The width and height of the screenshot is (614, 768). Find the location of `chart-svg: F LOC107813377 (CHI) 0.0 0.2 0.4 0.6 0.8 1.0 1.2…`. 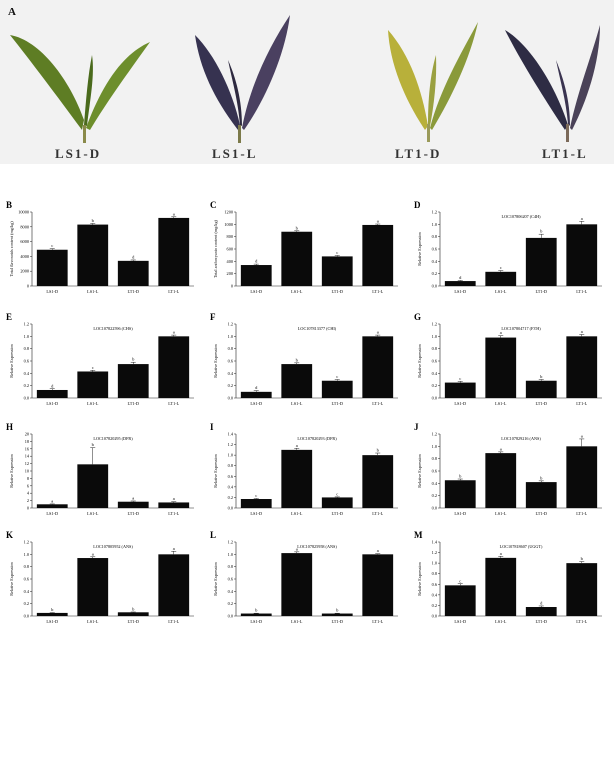

chart-svg: F LOC107813377 (CHI) 0.0 0.2 0.4 0.6 0.8 1.0 1.2… is located at coordinates (304, 359).